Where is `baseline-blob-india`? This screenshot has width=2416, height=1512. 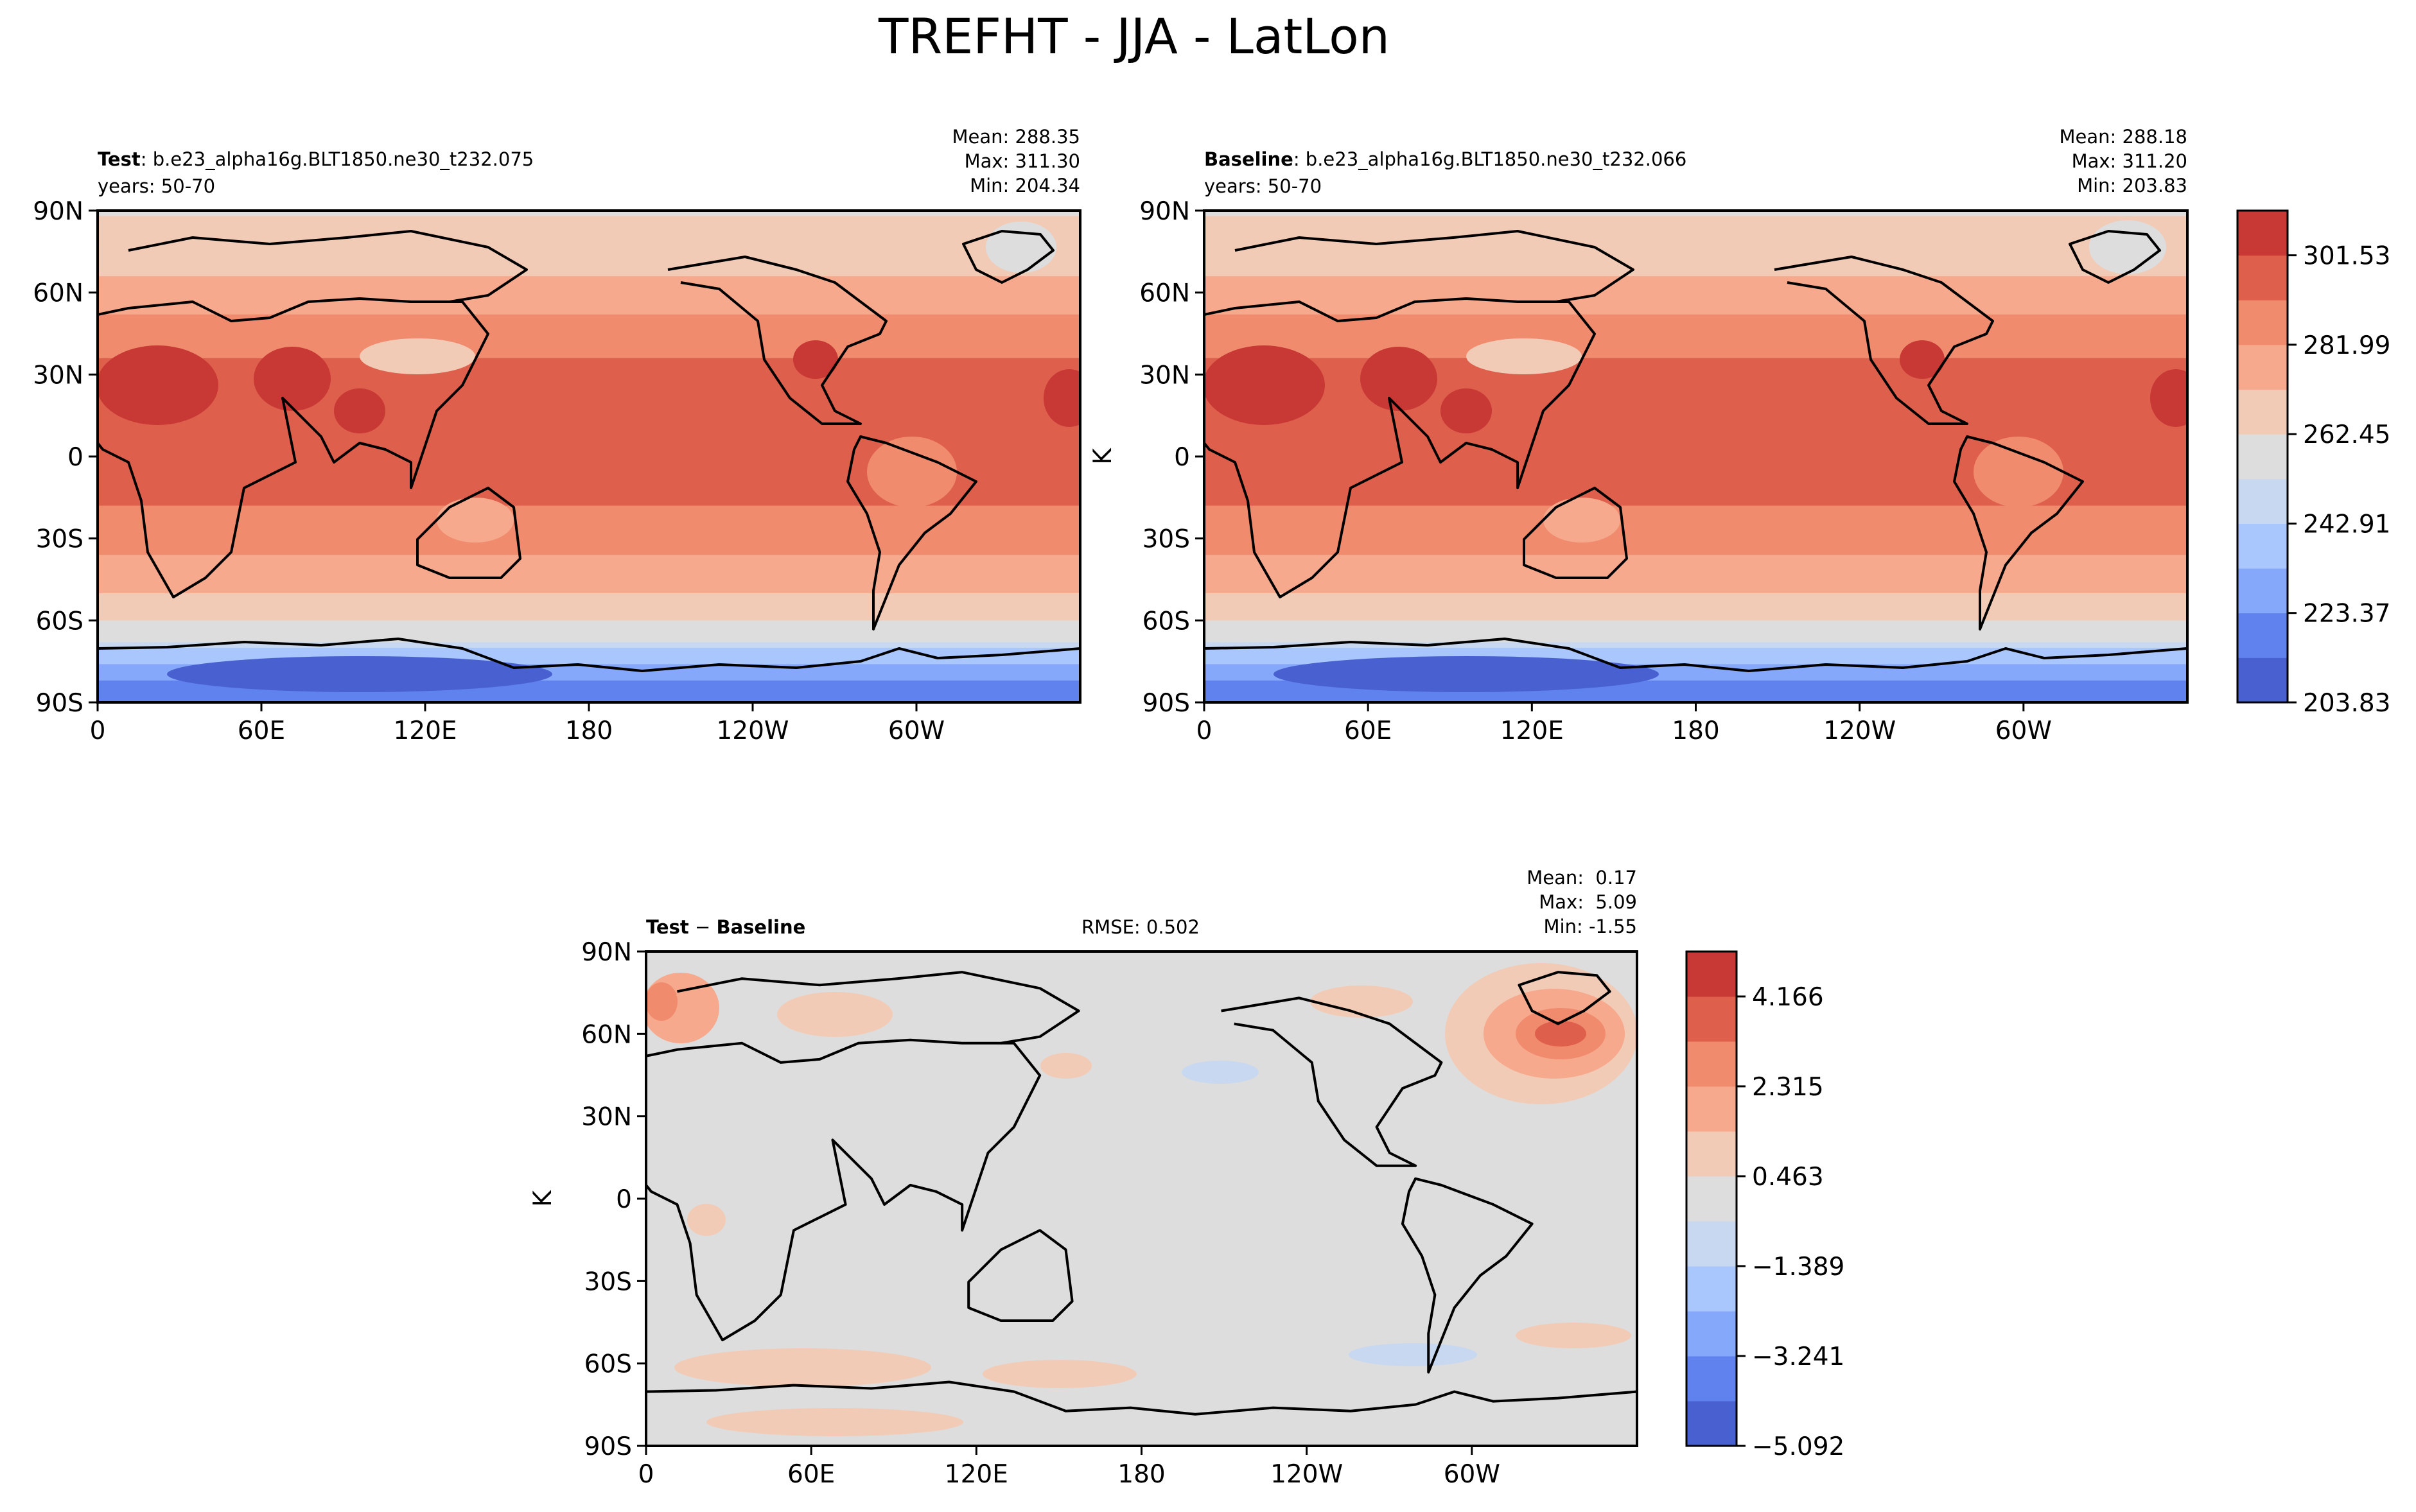
baseline-blob-india is located at coordinates (1466, 410).